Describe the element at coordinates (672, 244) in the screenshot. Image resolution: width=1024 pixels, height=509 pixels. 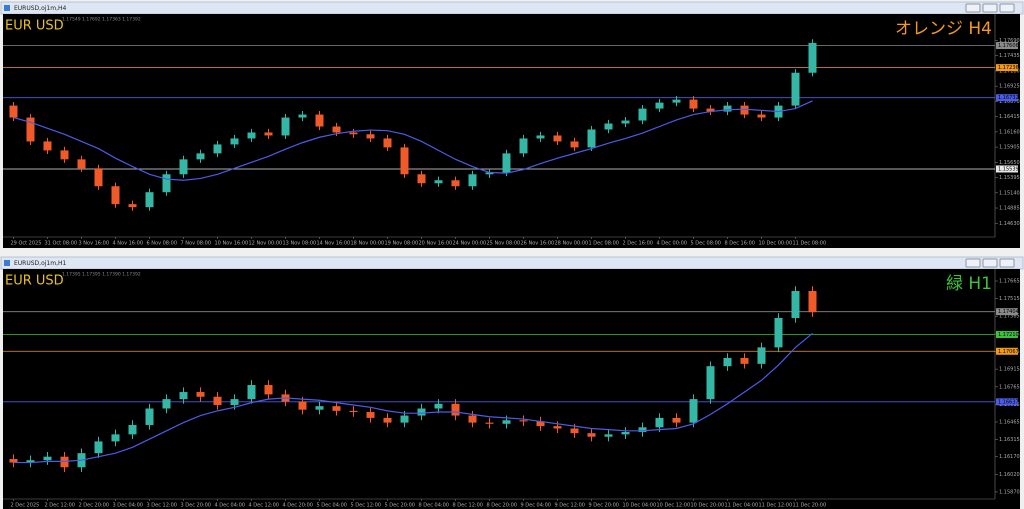
I see `x-tick-label: 4 Dec 00:00` at that location.